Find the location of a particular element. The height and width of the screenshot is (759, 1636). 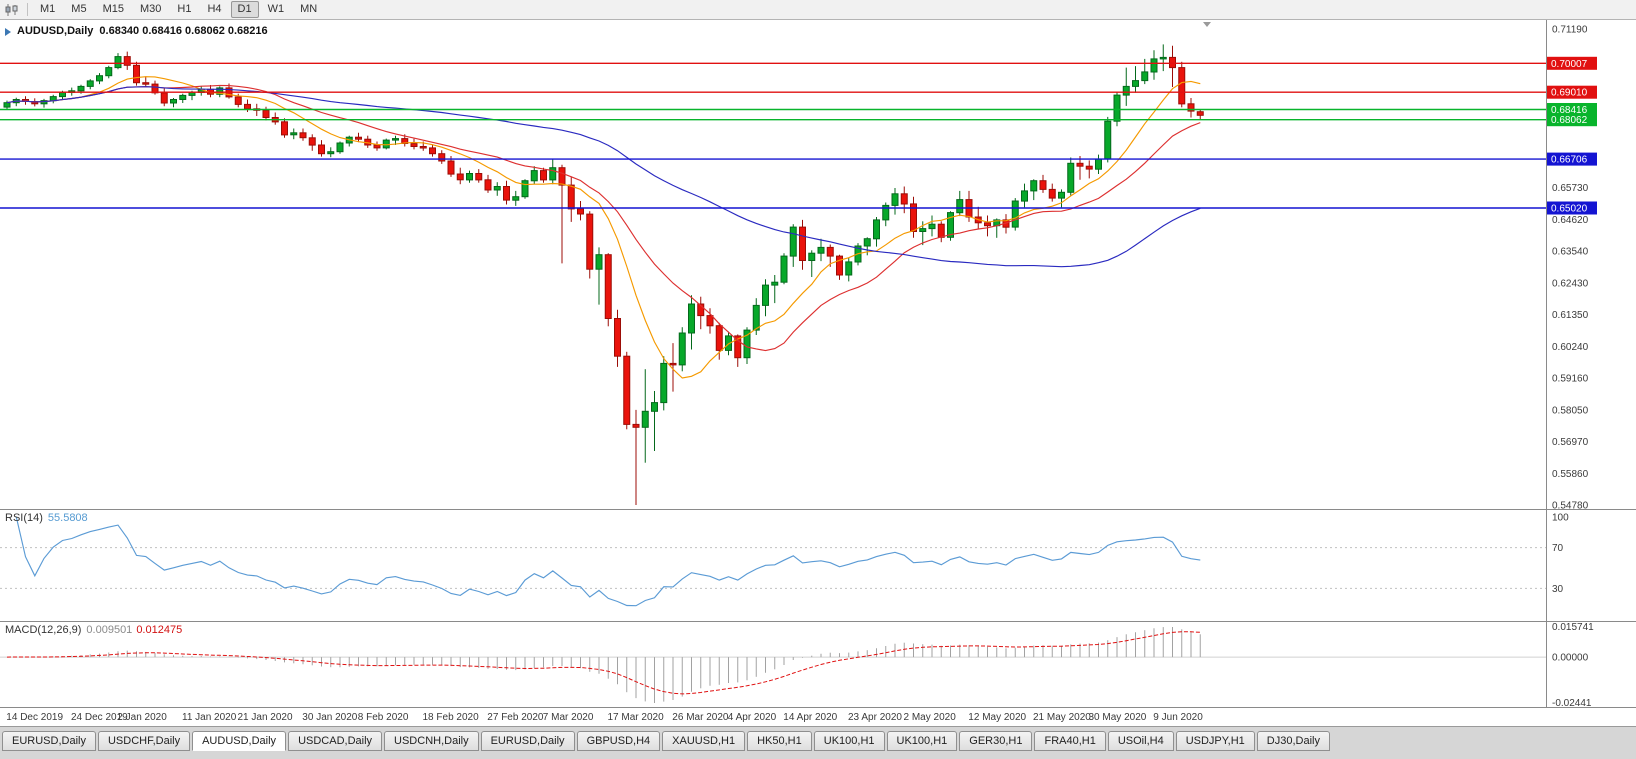

period-button-mn: MN is located at coordinates (309, 9).